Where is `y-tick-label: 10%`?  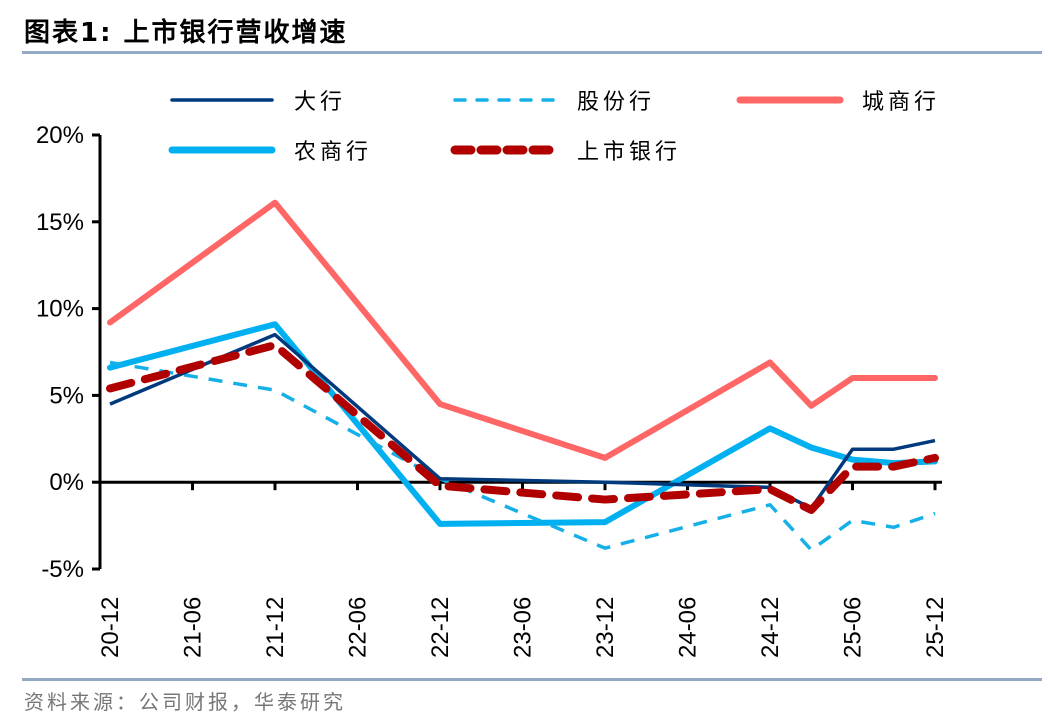
y-tick-label: 10% is located at coordinates (60, 309).